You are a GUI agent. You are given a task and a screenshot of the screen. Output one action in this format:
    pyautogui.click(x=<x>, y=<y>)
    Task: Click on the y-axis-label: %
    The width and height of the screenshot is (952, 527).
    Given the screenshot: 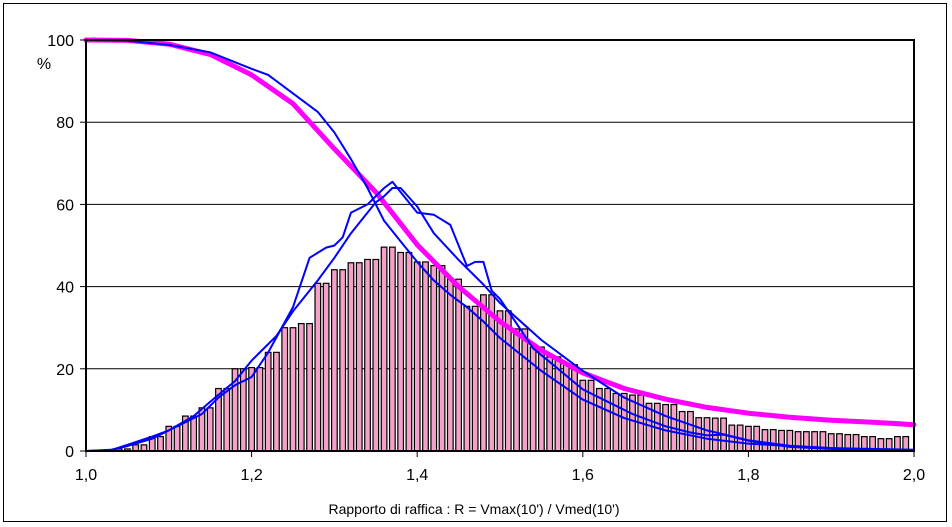 What is the action you would take?
    pyautogui.click(x=44, y=64)
    